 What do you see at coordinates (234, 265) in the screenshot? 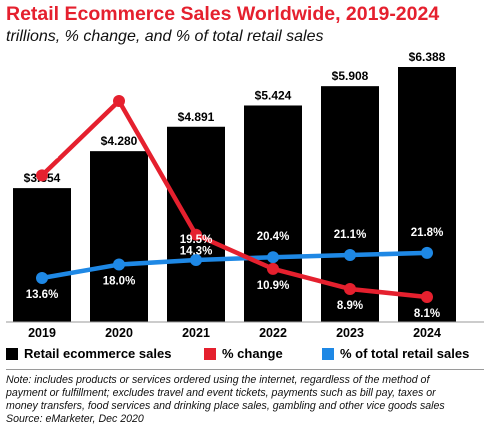
I see `pct-total-line` at bounding box center [234, 265].